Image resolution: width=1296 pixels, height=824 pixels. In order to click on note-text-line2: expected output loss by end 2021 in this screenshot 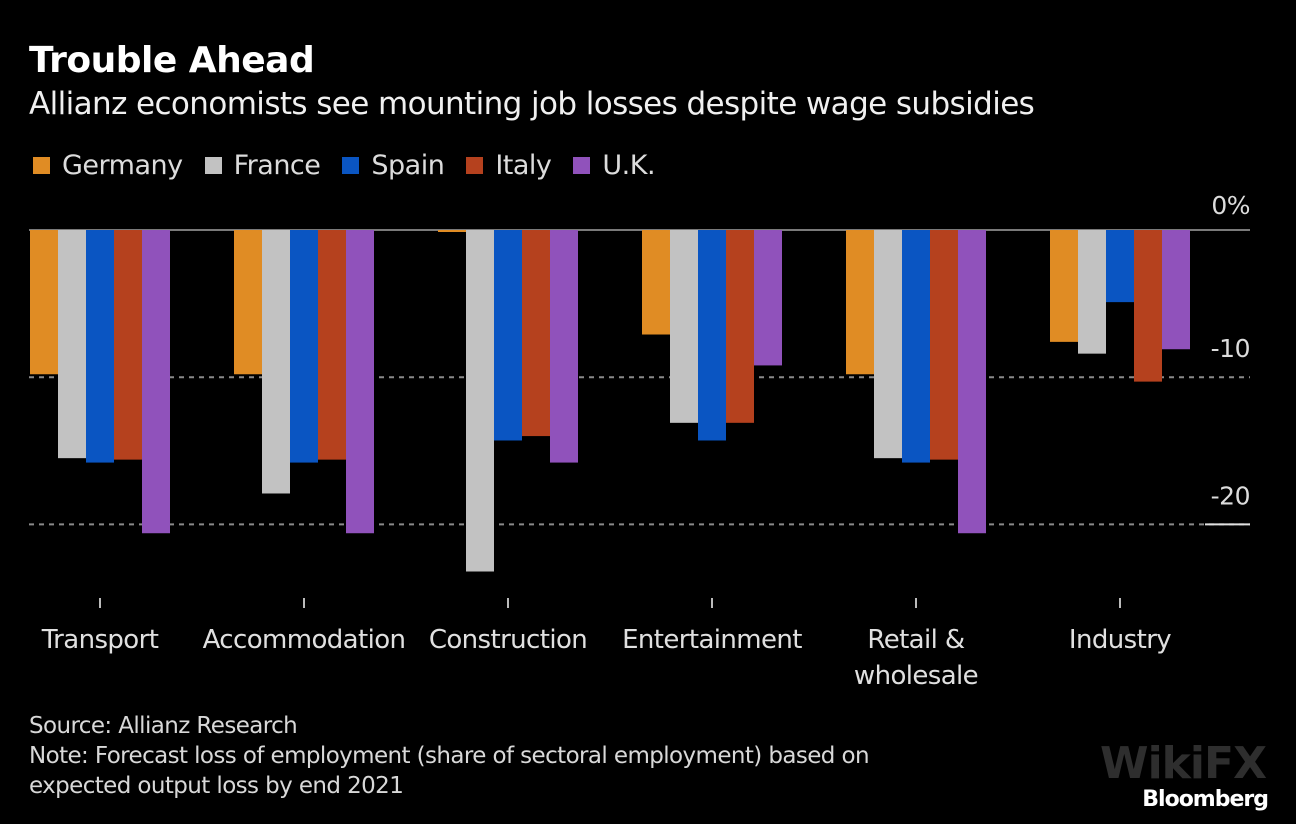, I will do `click(216, 786)`.